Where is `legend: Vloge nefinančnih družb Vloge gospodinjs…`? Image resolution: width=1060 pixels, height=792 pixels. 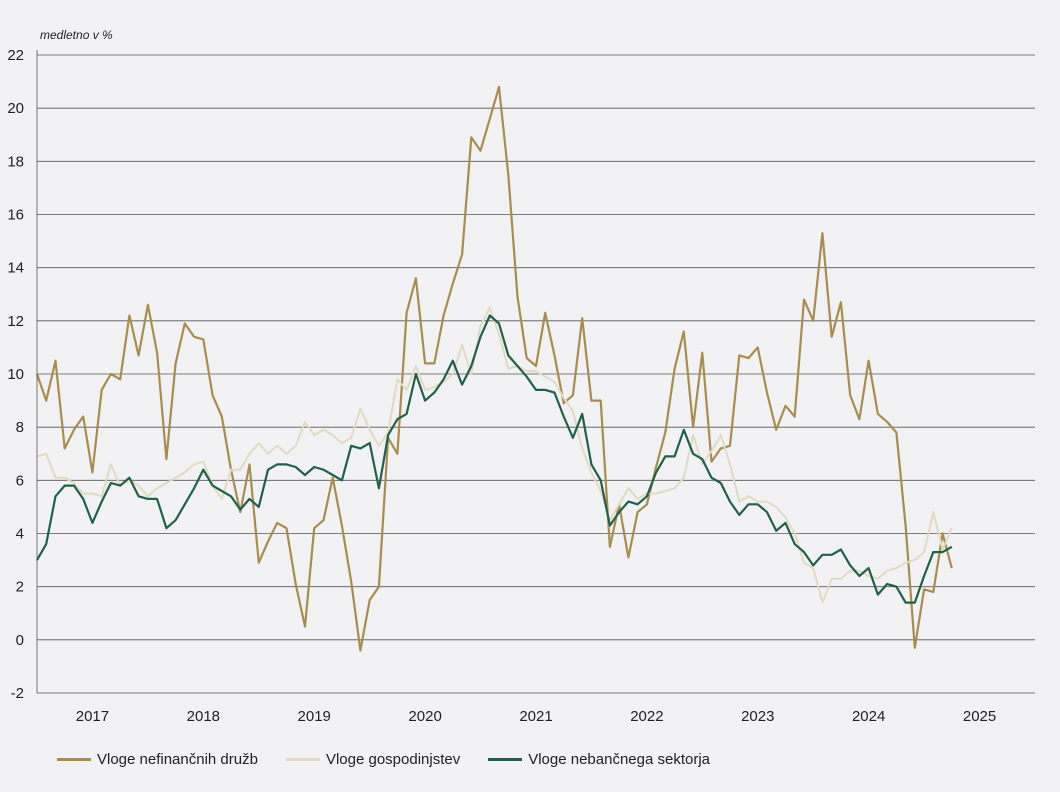 legend: Vloge nefinančnih družb Vloge gospodinjs… is located at coordinates (397, 759).